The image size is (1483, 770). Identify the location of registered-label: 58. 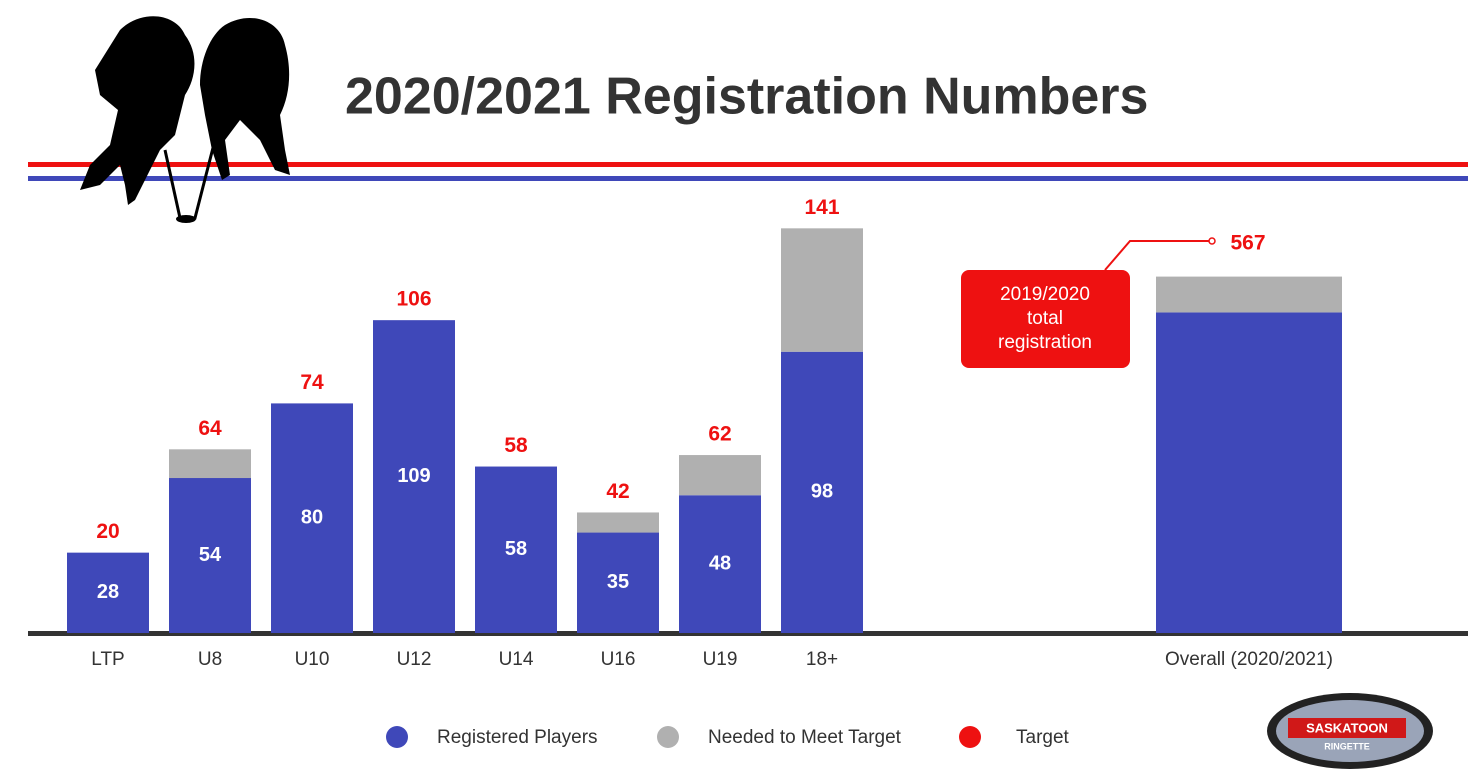
(516, 549).